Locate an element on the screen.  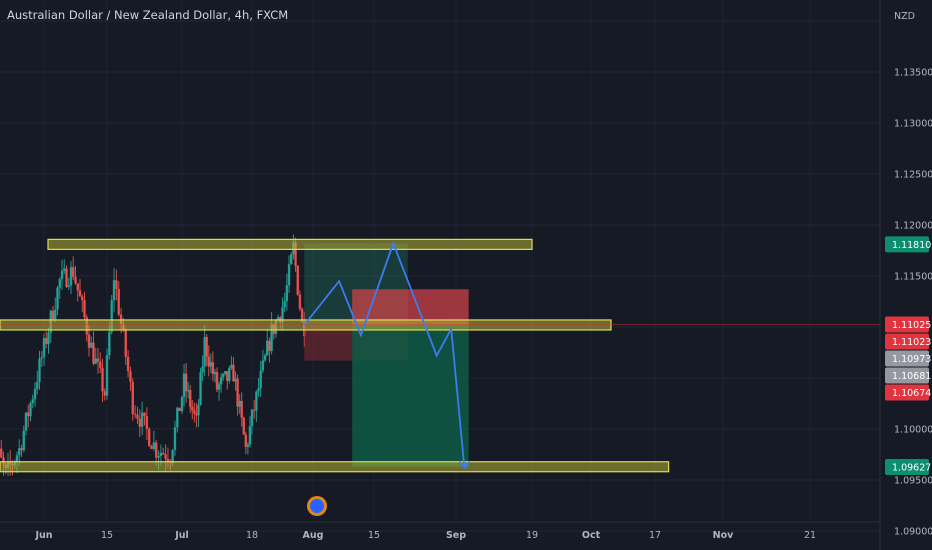
projection-arrow-head is located at coordinates (464, 465).